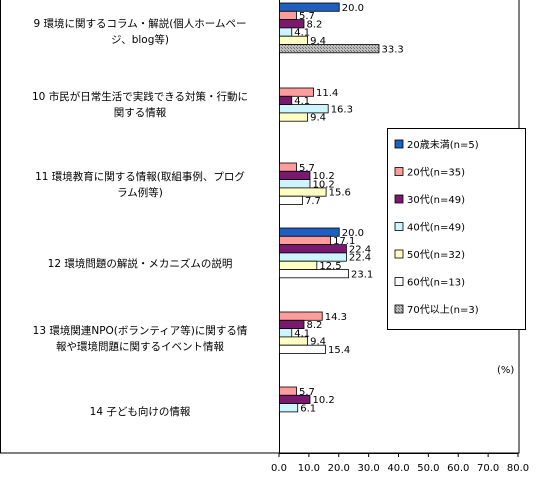  Describe the element at coordinates (488, 468) in the screenshot. I see `x-tick-label: 70.0` at that location.